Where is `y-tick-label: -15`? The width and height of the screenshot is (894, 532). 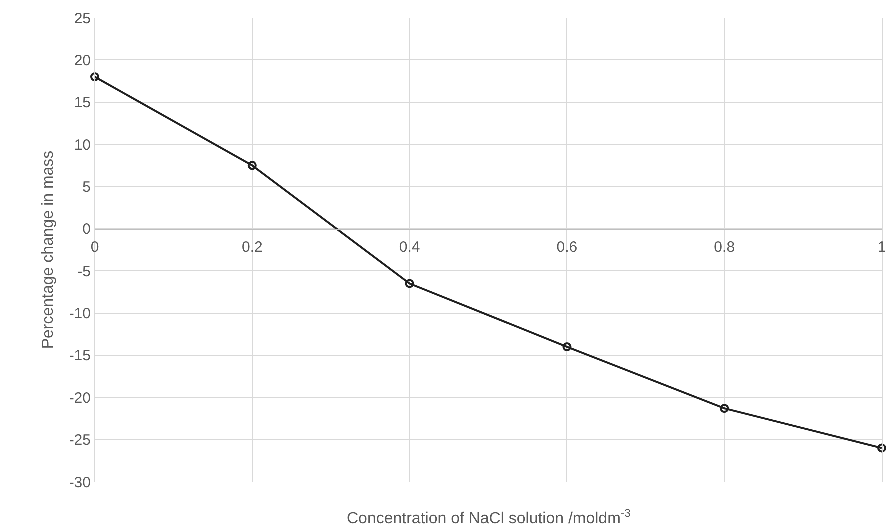 y-tick-label: -15 is located at coordinates (80, 356).